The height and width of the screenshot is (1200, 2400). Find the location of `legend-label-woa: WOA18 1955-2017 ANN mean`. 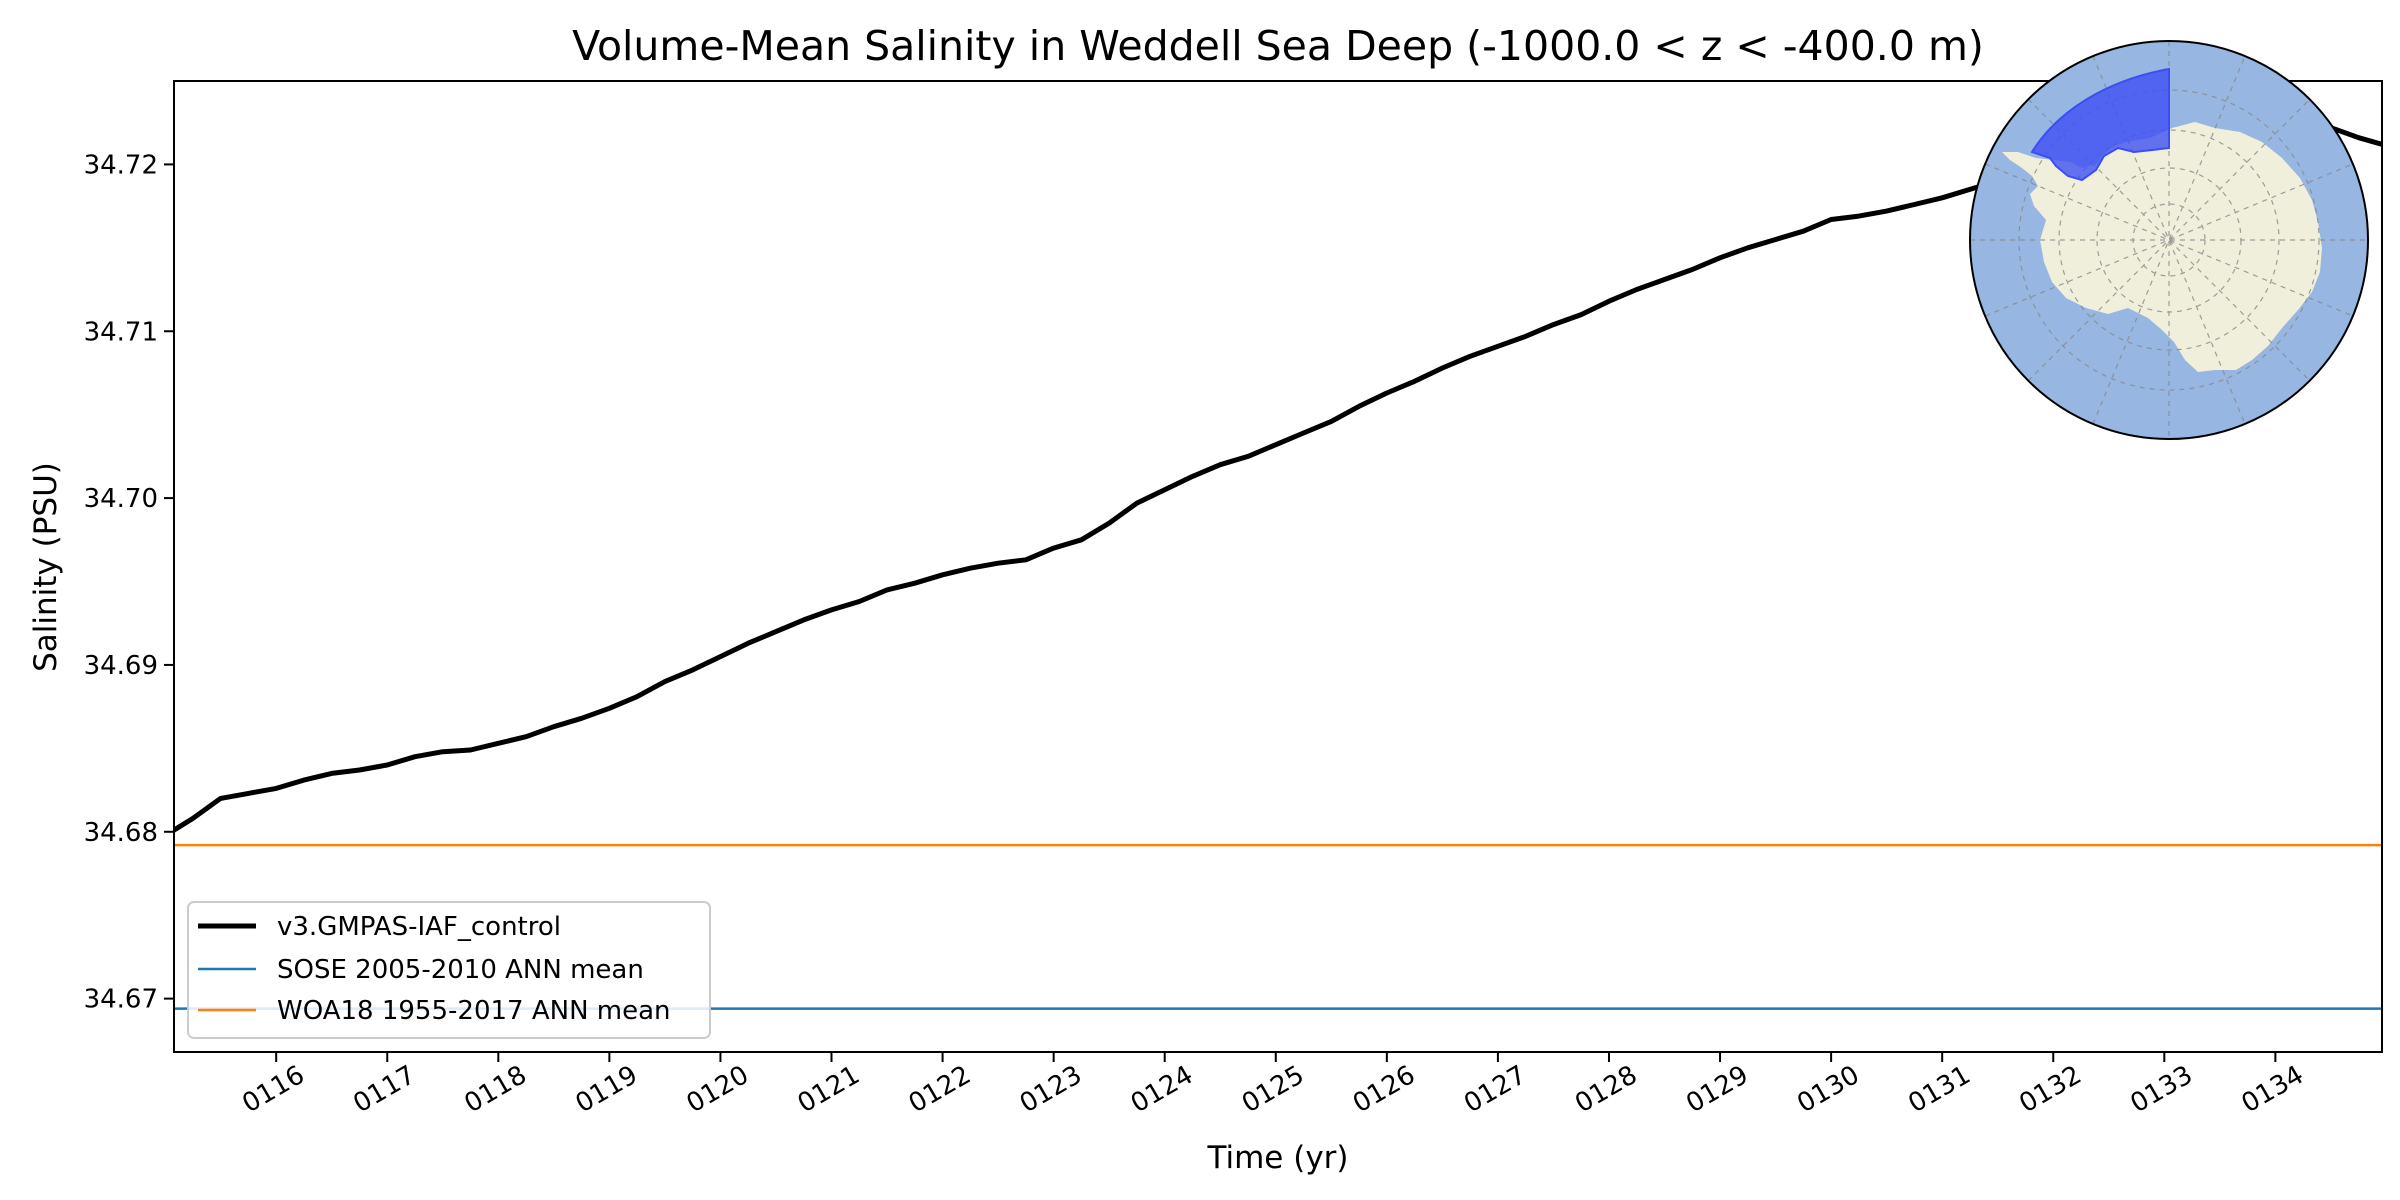

legend-label-woa: WOA18 1955-2017 ANN mean is located at coordinates (474, 1011).